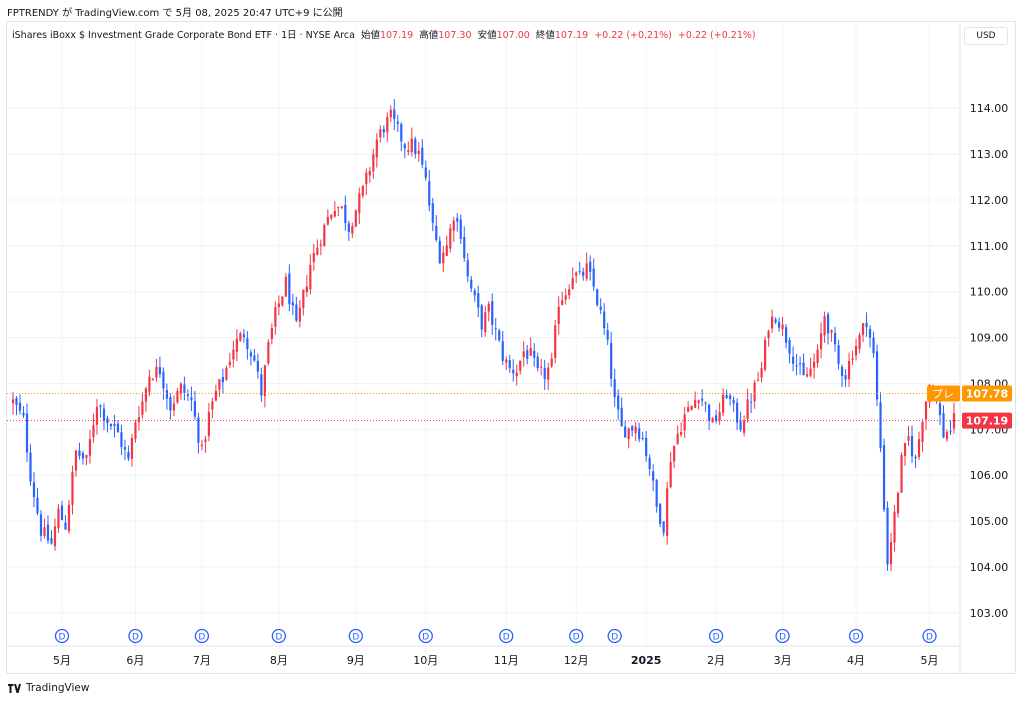 The image size is (1024, 702). What do you see at coordinates (716, 35) in the screenshot?
I see `change-value-2: +0.22 (+0.21%)` at bounding box center [716, 35].